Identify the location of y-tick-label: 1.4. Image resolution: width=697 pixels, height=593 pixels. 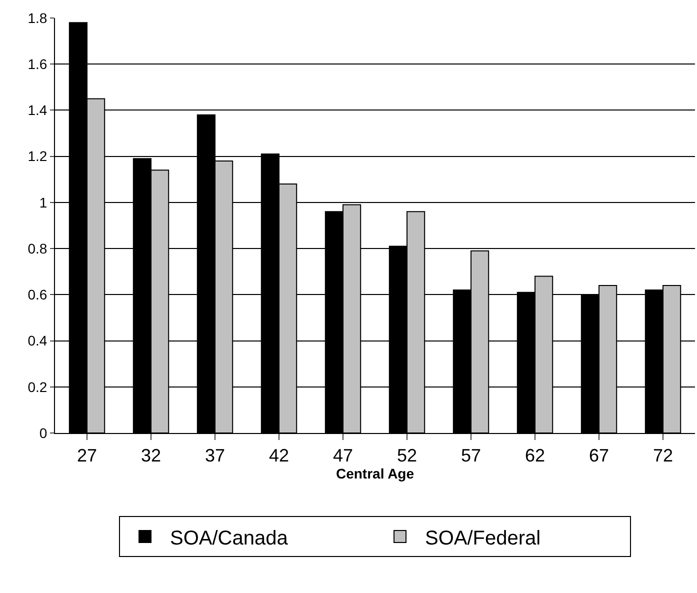
(38, 110).